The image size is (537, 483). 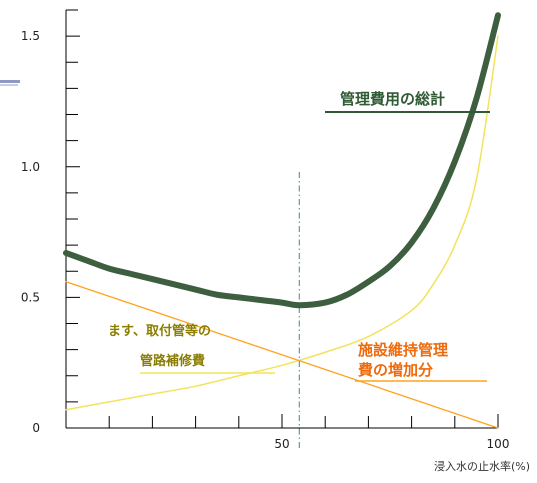 I want to click on x-tick-label: 100, so click(x=498, y=444).